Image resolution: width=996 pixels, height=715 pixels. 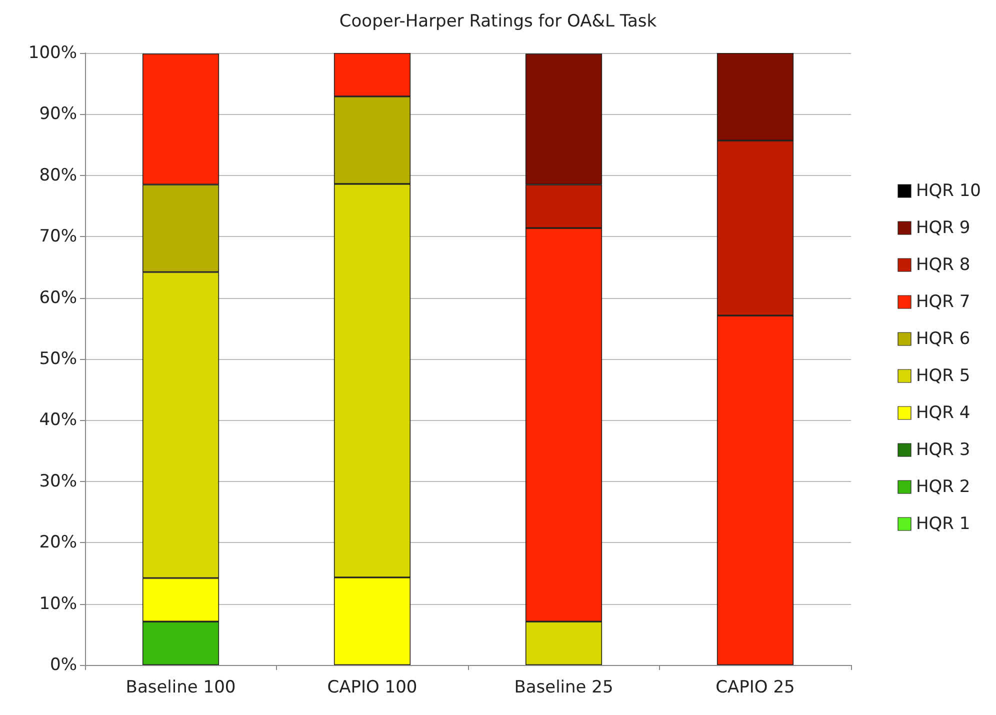 I want to click on x-tick-label: Baseline 100, so click(x=181, y=688).